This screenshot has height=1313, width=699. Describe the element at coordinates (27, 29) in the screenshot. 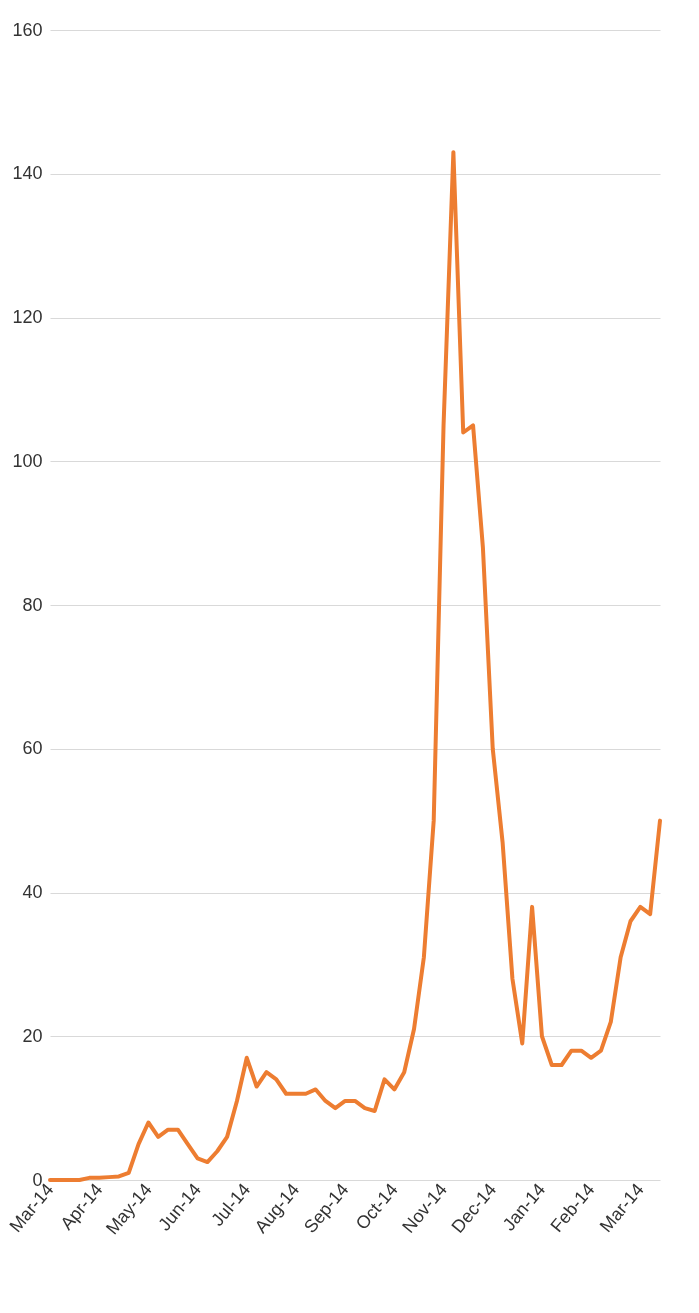

I see `y-tick-label: 160` at that location.